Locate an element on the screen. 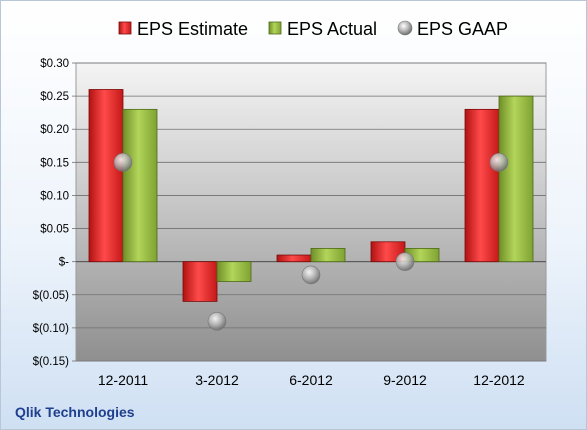 The height and width of the screenshot is (430, 587). x-tick-label: 9-2012 is located at coordinates (405, 380).